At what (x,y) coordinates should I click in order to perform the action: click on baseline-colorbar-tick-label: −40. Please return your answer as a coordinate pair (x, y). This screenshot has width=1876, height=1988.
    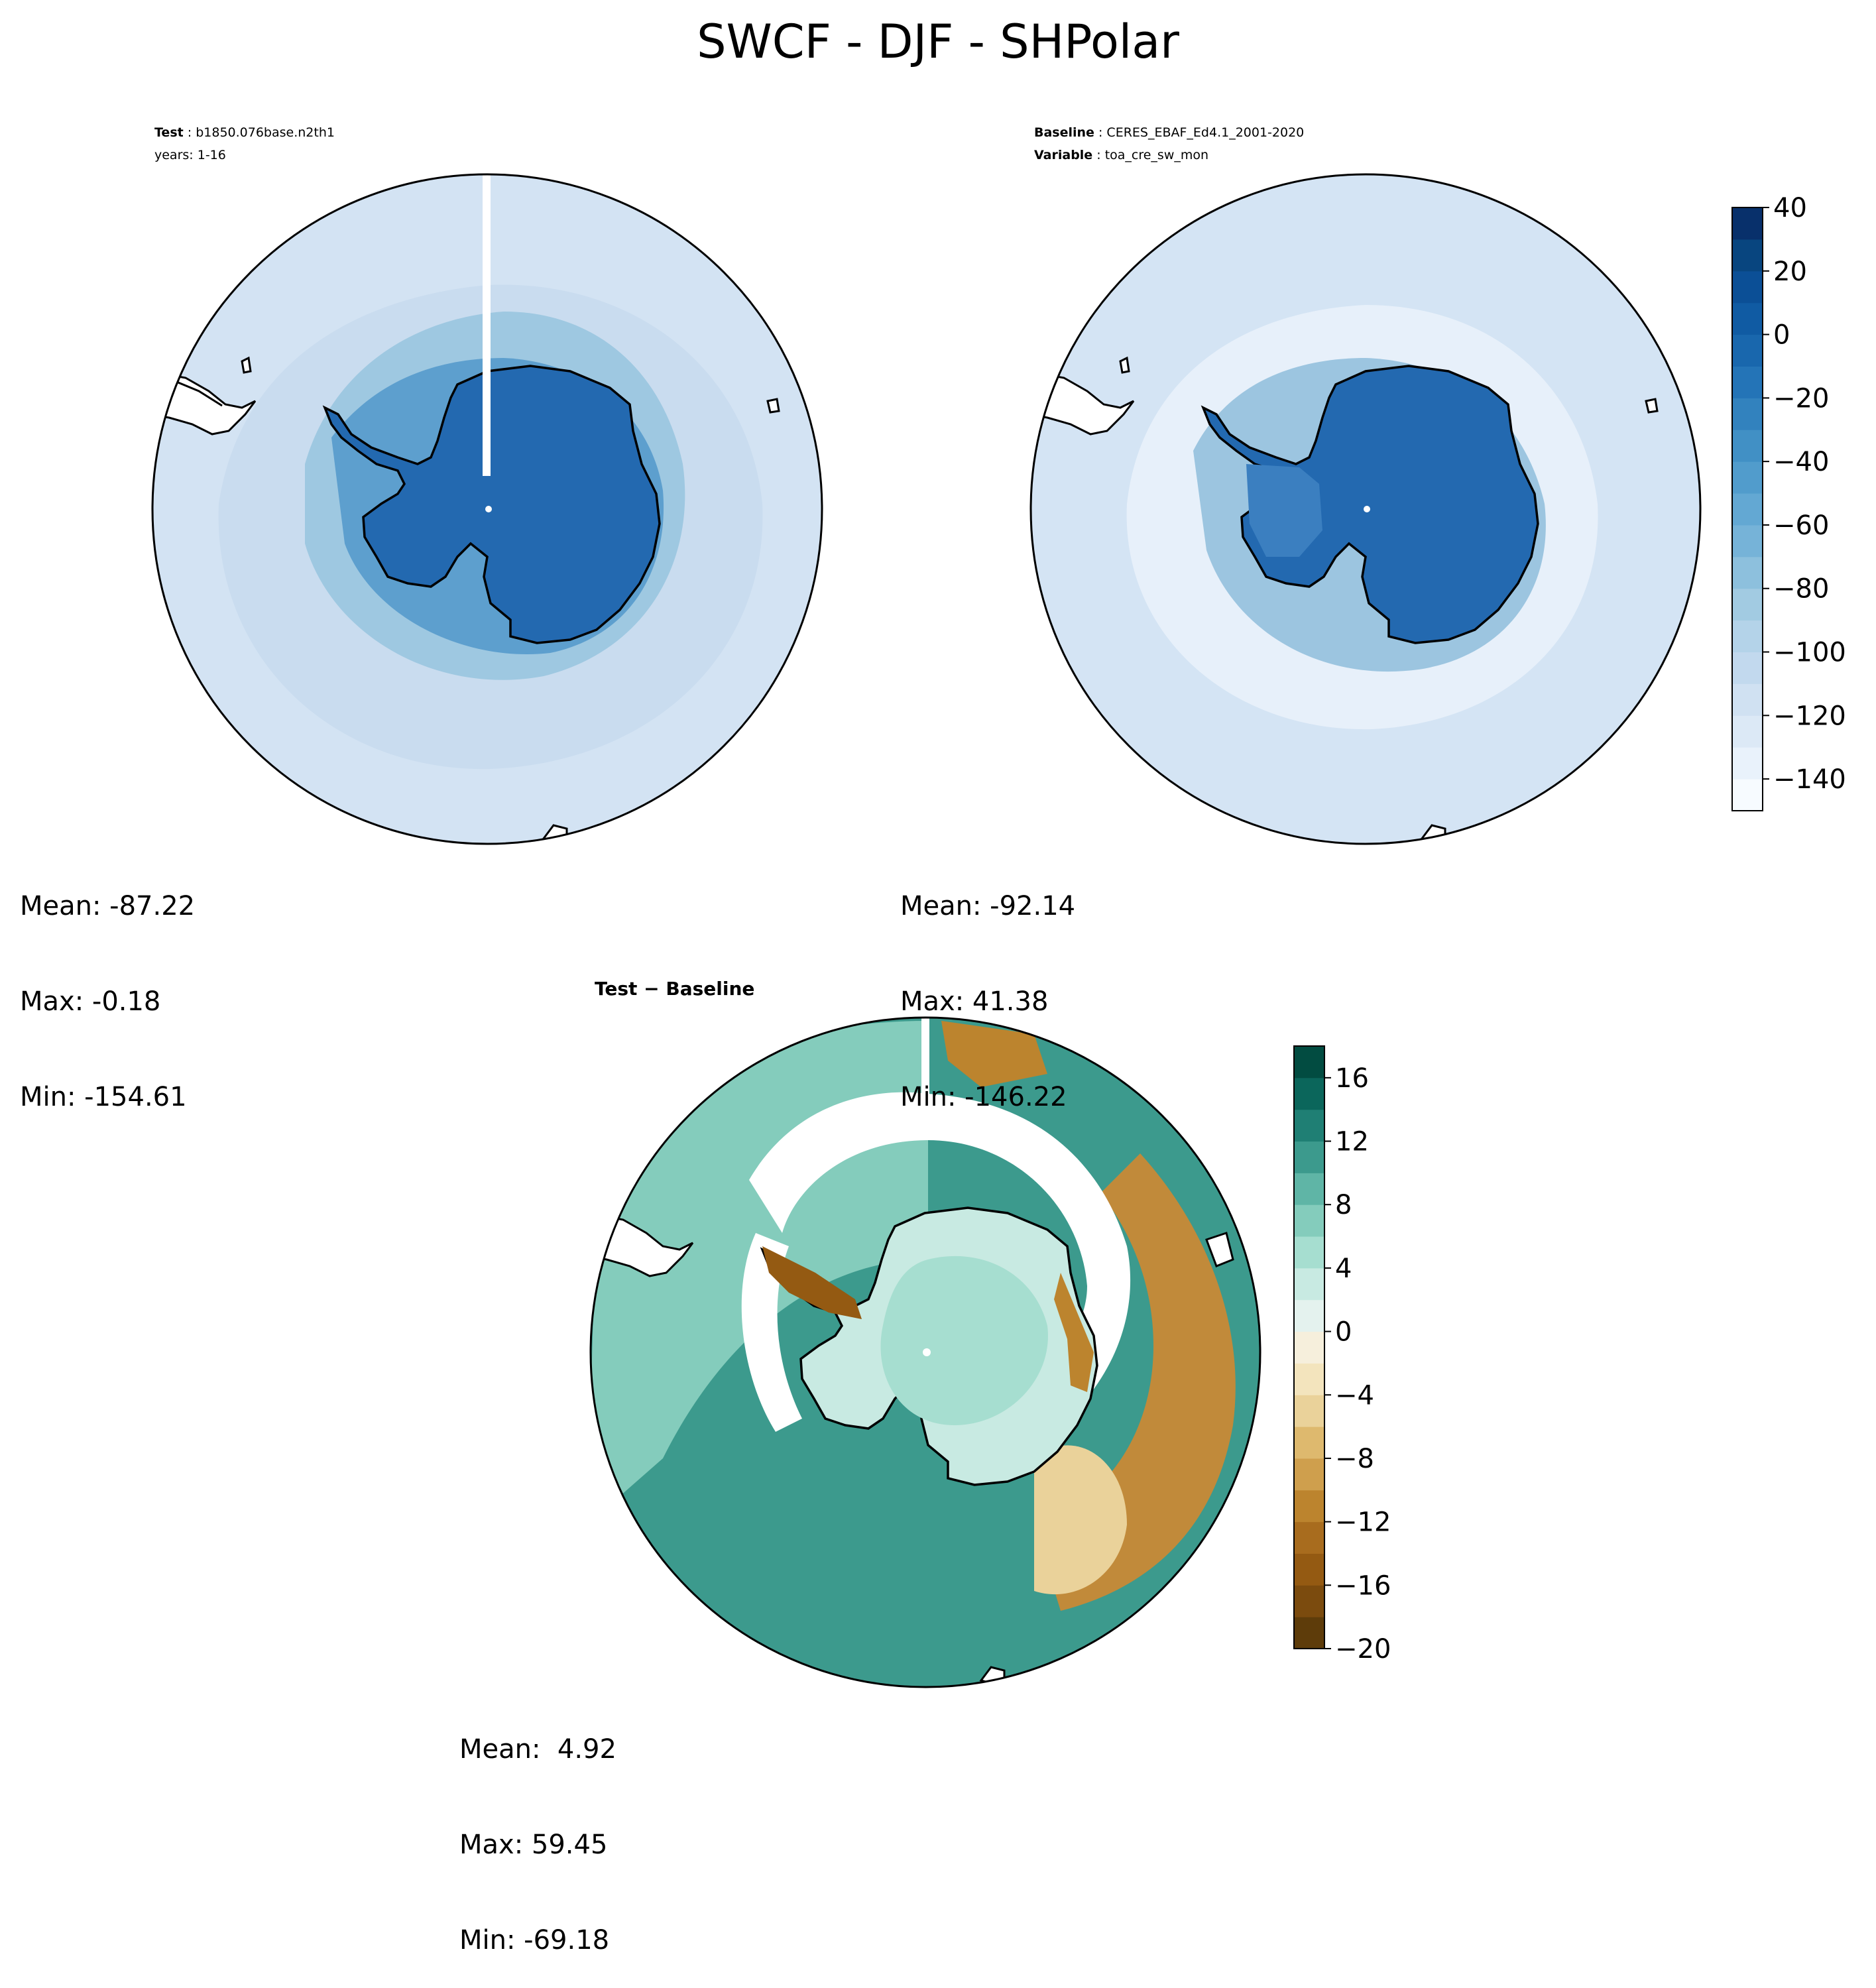
    Looking at the image, I should click on (1801, 462).